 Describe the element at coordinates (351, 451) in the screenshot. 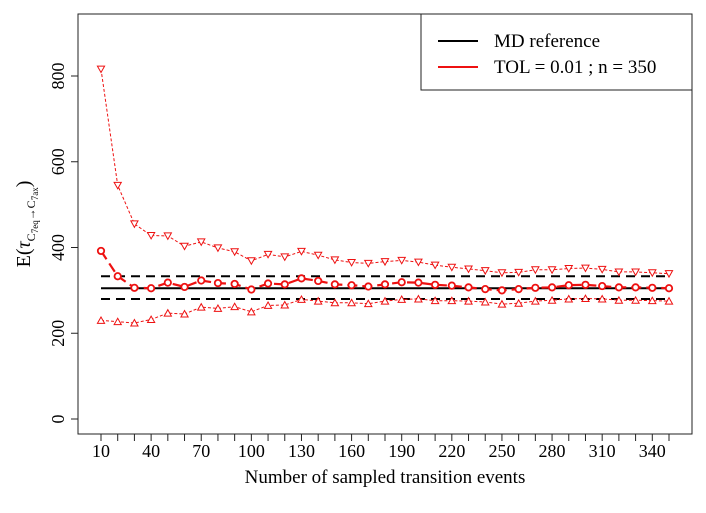

I see `x-tick-label-160: 160` at that location.